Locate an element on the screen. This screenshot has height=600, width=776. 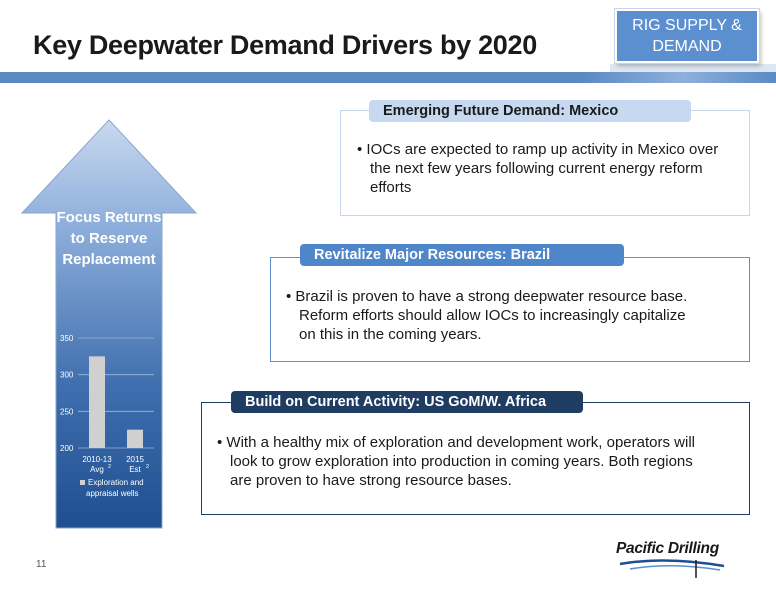
arrow-label: Focus Returns to Reserve Replacement is located at coordinates (109, 238).